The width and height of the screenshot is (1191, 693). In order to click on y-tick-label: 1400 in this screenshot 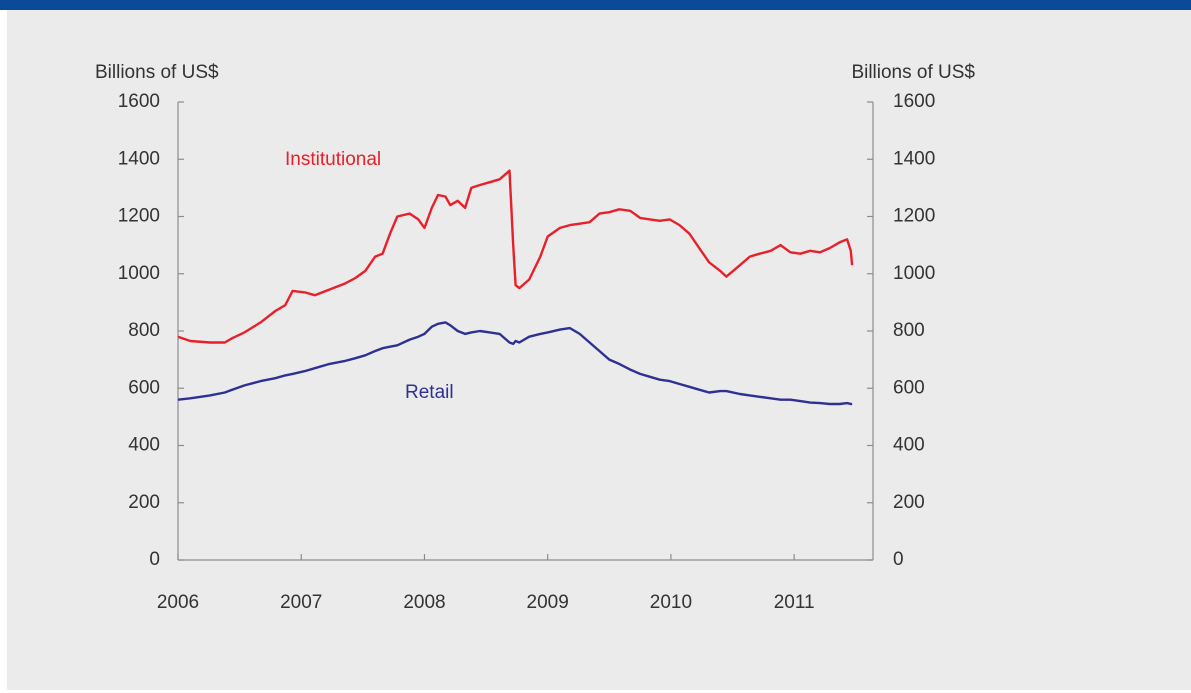, I will do `click(139, 158)`.